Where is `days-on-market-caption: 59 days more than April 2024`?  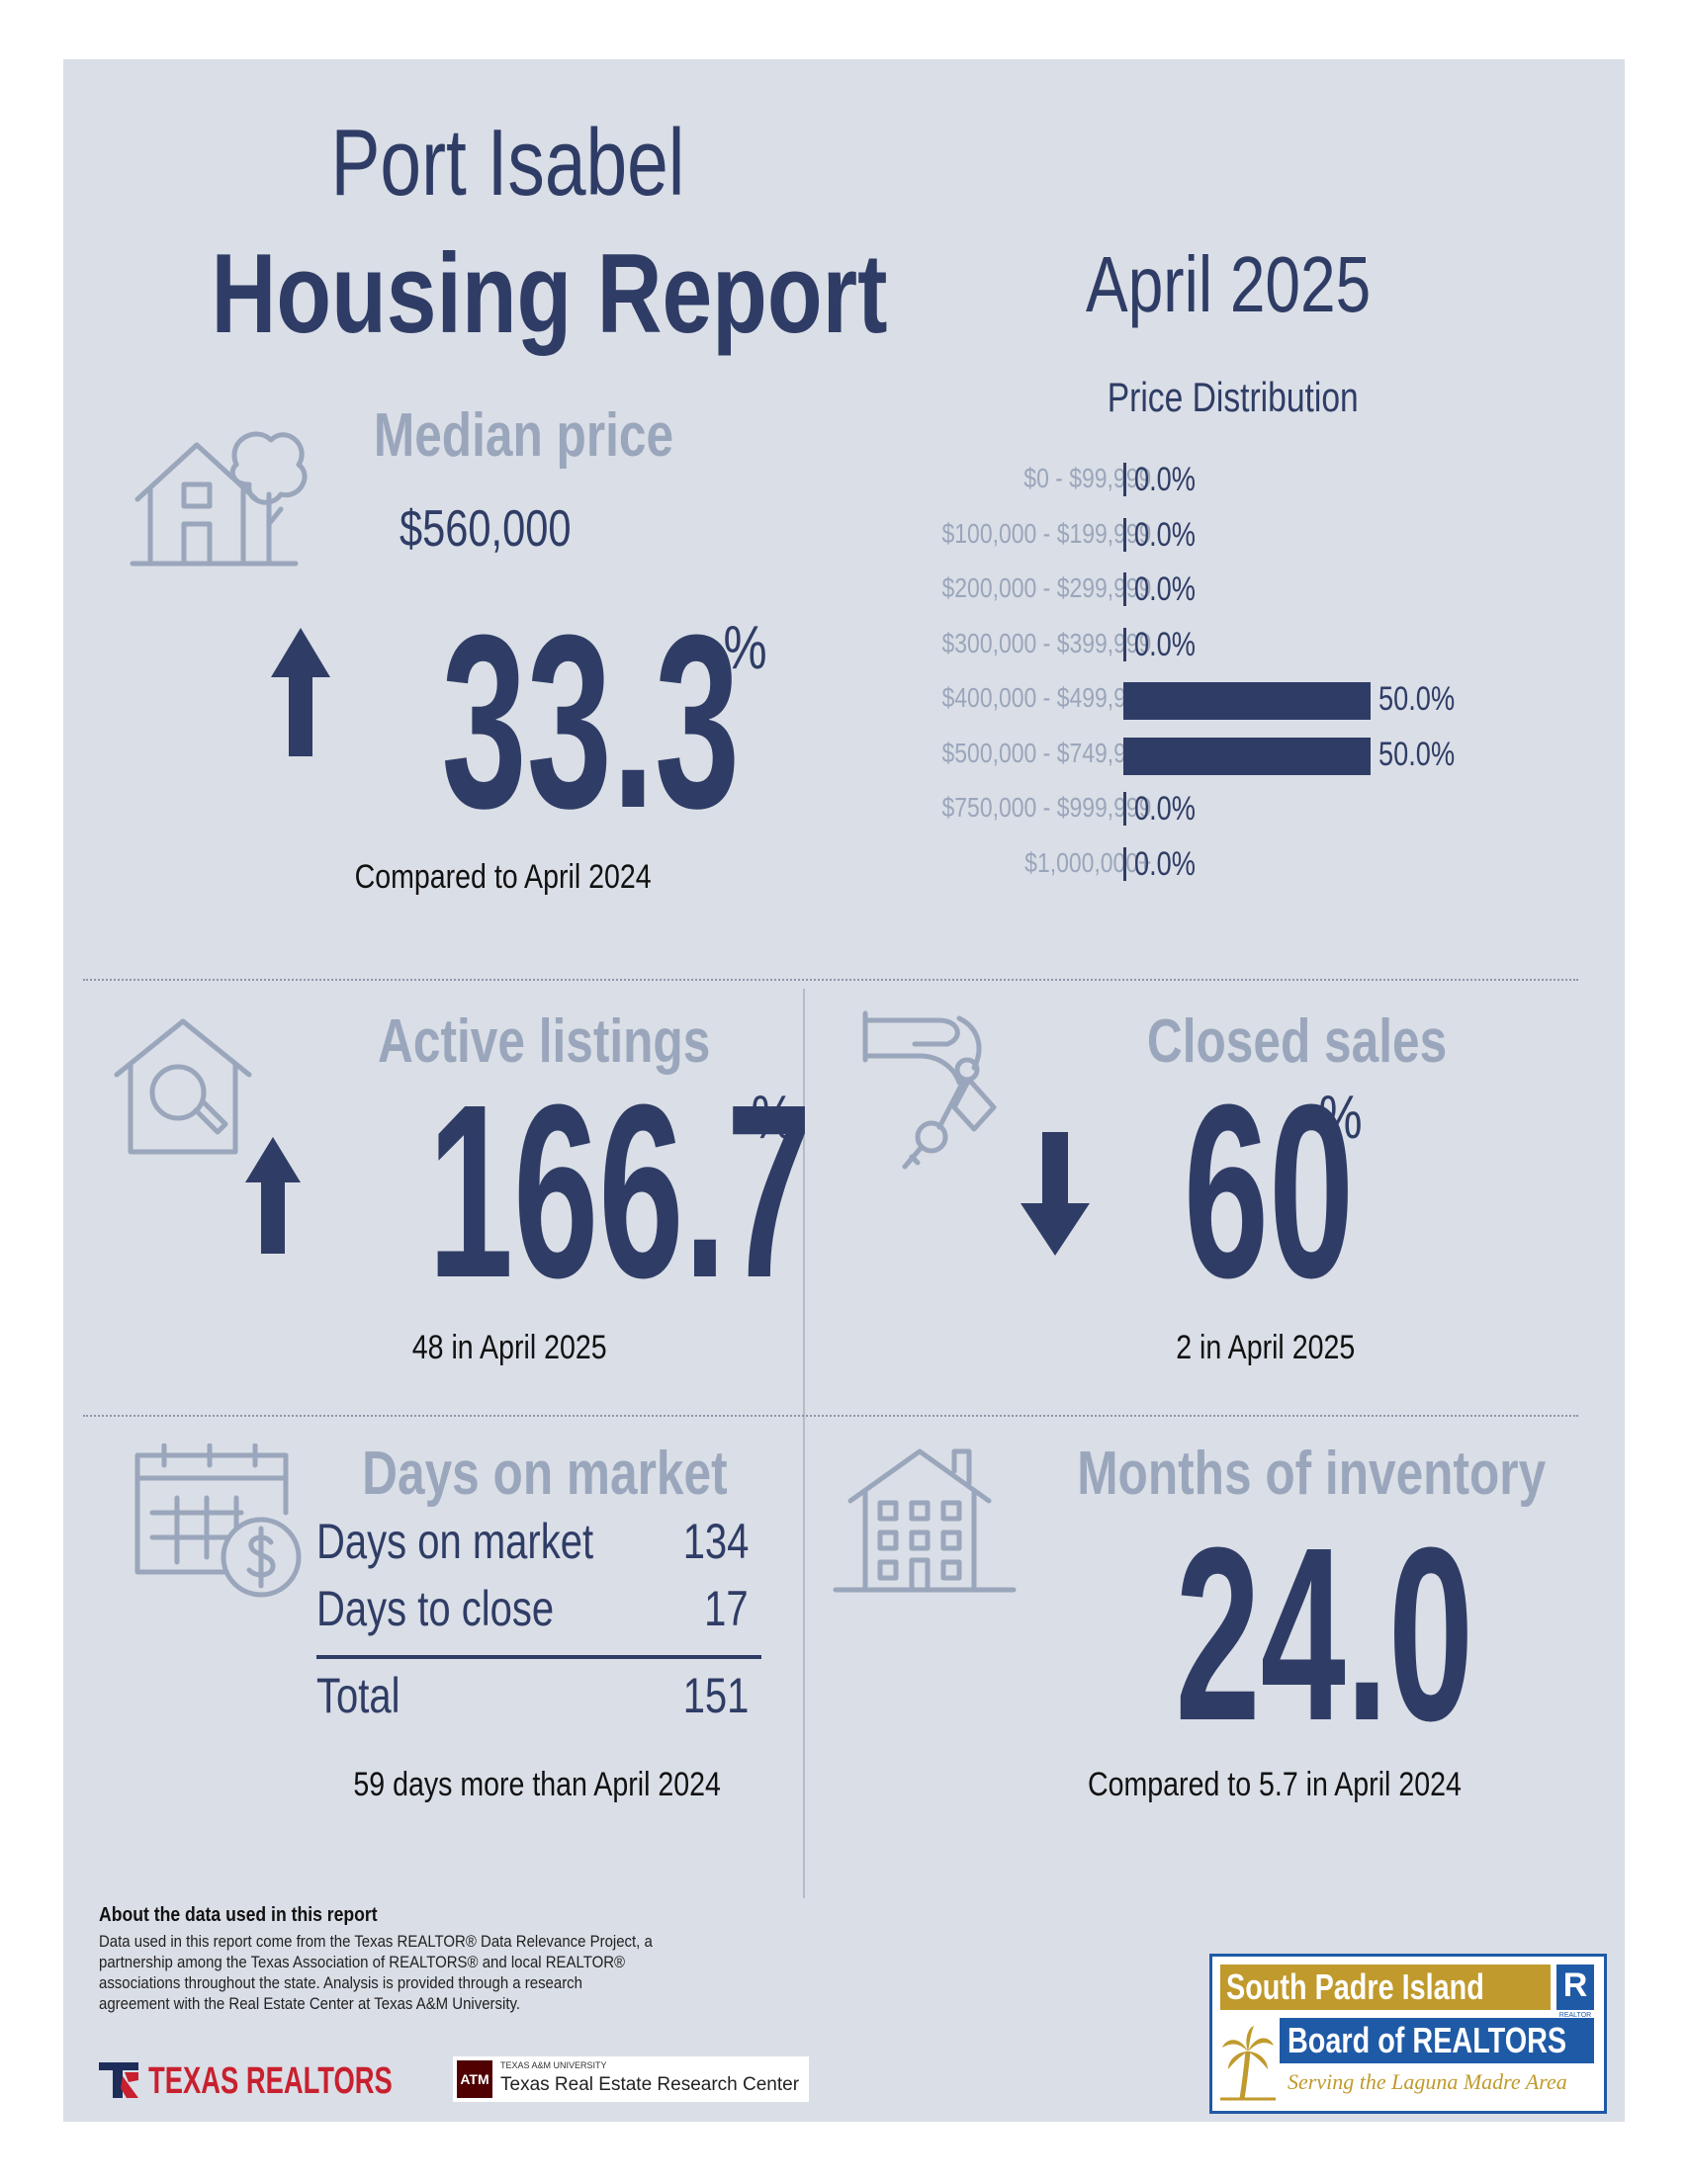 days-on-market-caption: 59 days more than April 2024 is located at coordinates (537, 1784).